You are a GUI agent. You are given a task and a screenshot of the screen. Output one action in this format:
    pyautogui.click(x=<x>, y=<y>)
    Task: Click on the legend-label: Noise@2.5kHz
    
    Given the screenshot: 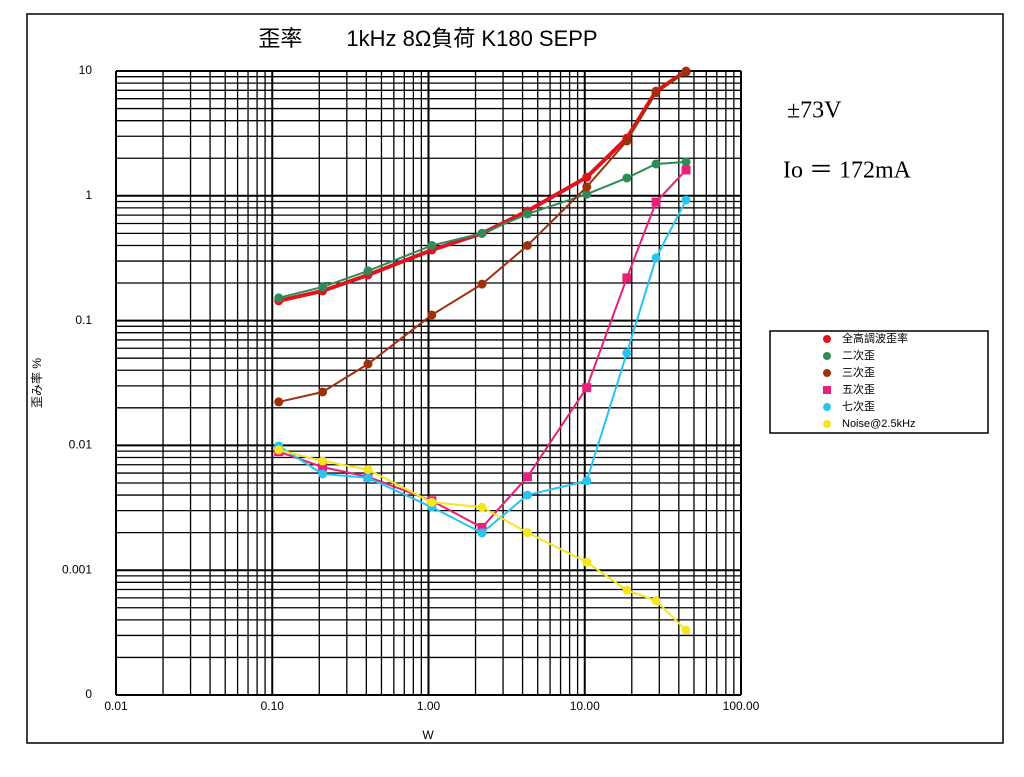 What is the action you would take?
    pyautogui.click(x=879, y=424)
    